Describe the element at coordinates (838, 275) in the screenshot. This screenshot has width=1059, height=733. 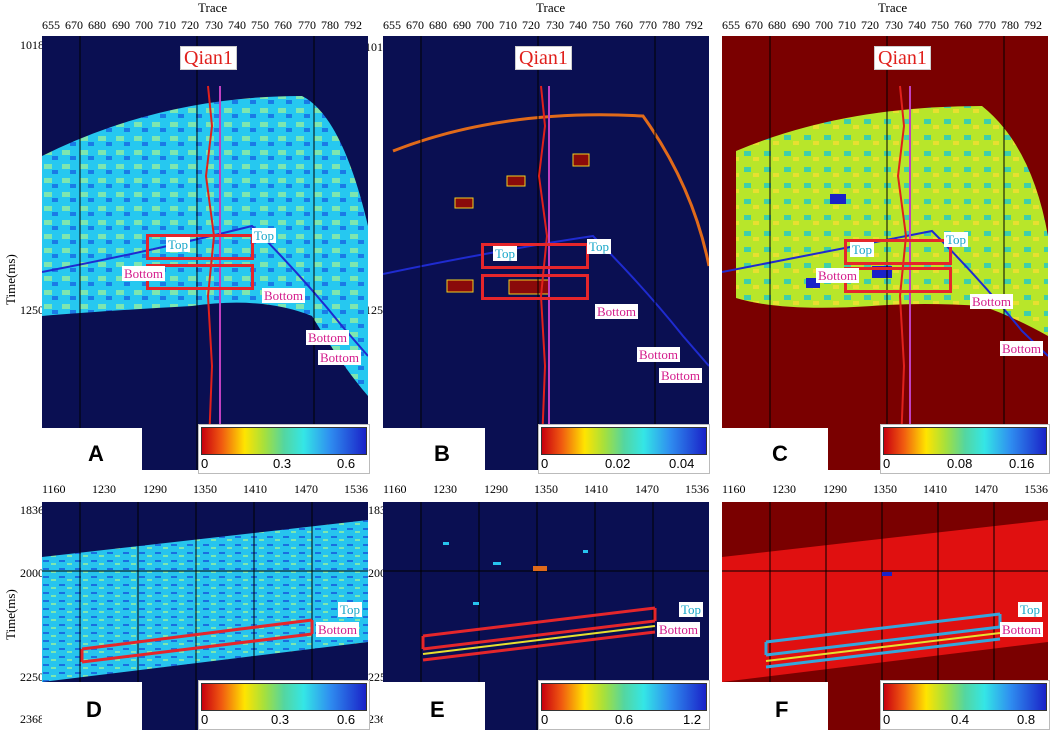
I see `bottom-label-c-1: Bottom` at that location.